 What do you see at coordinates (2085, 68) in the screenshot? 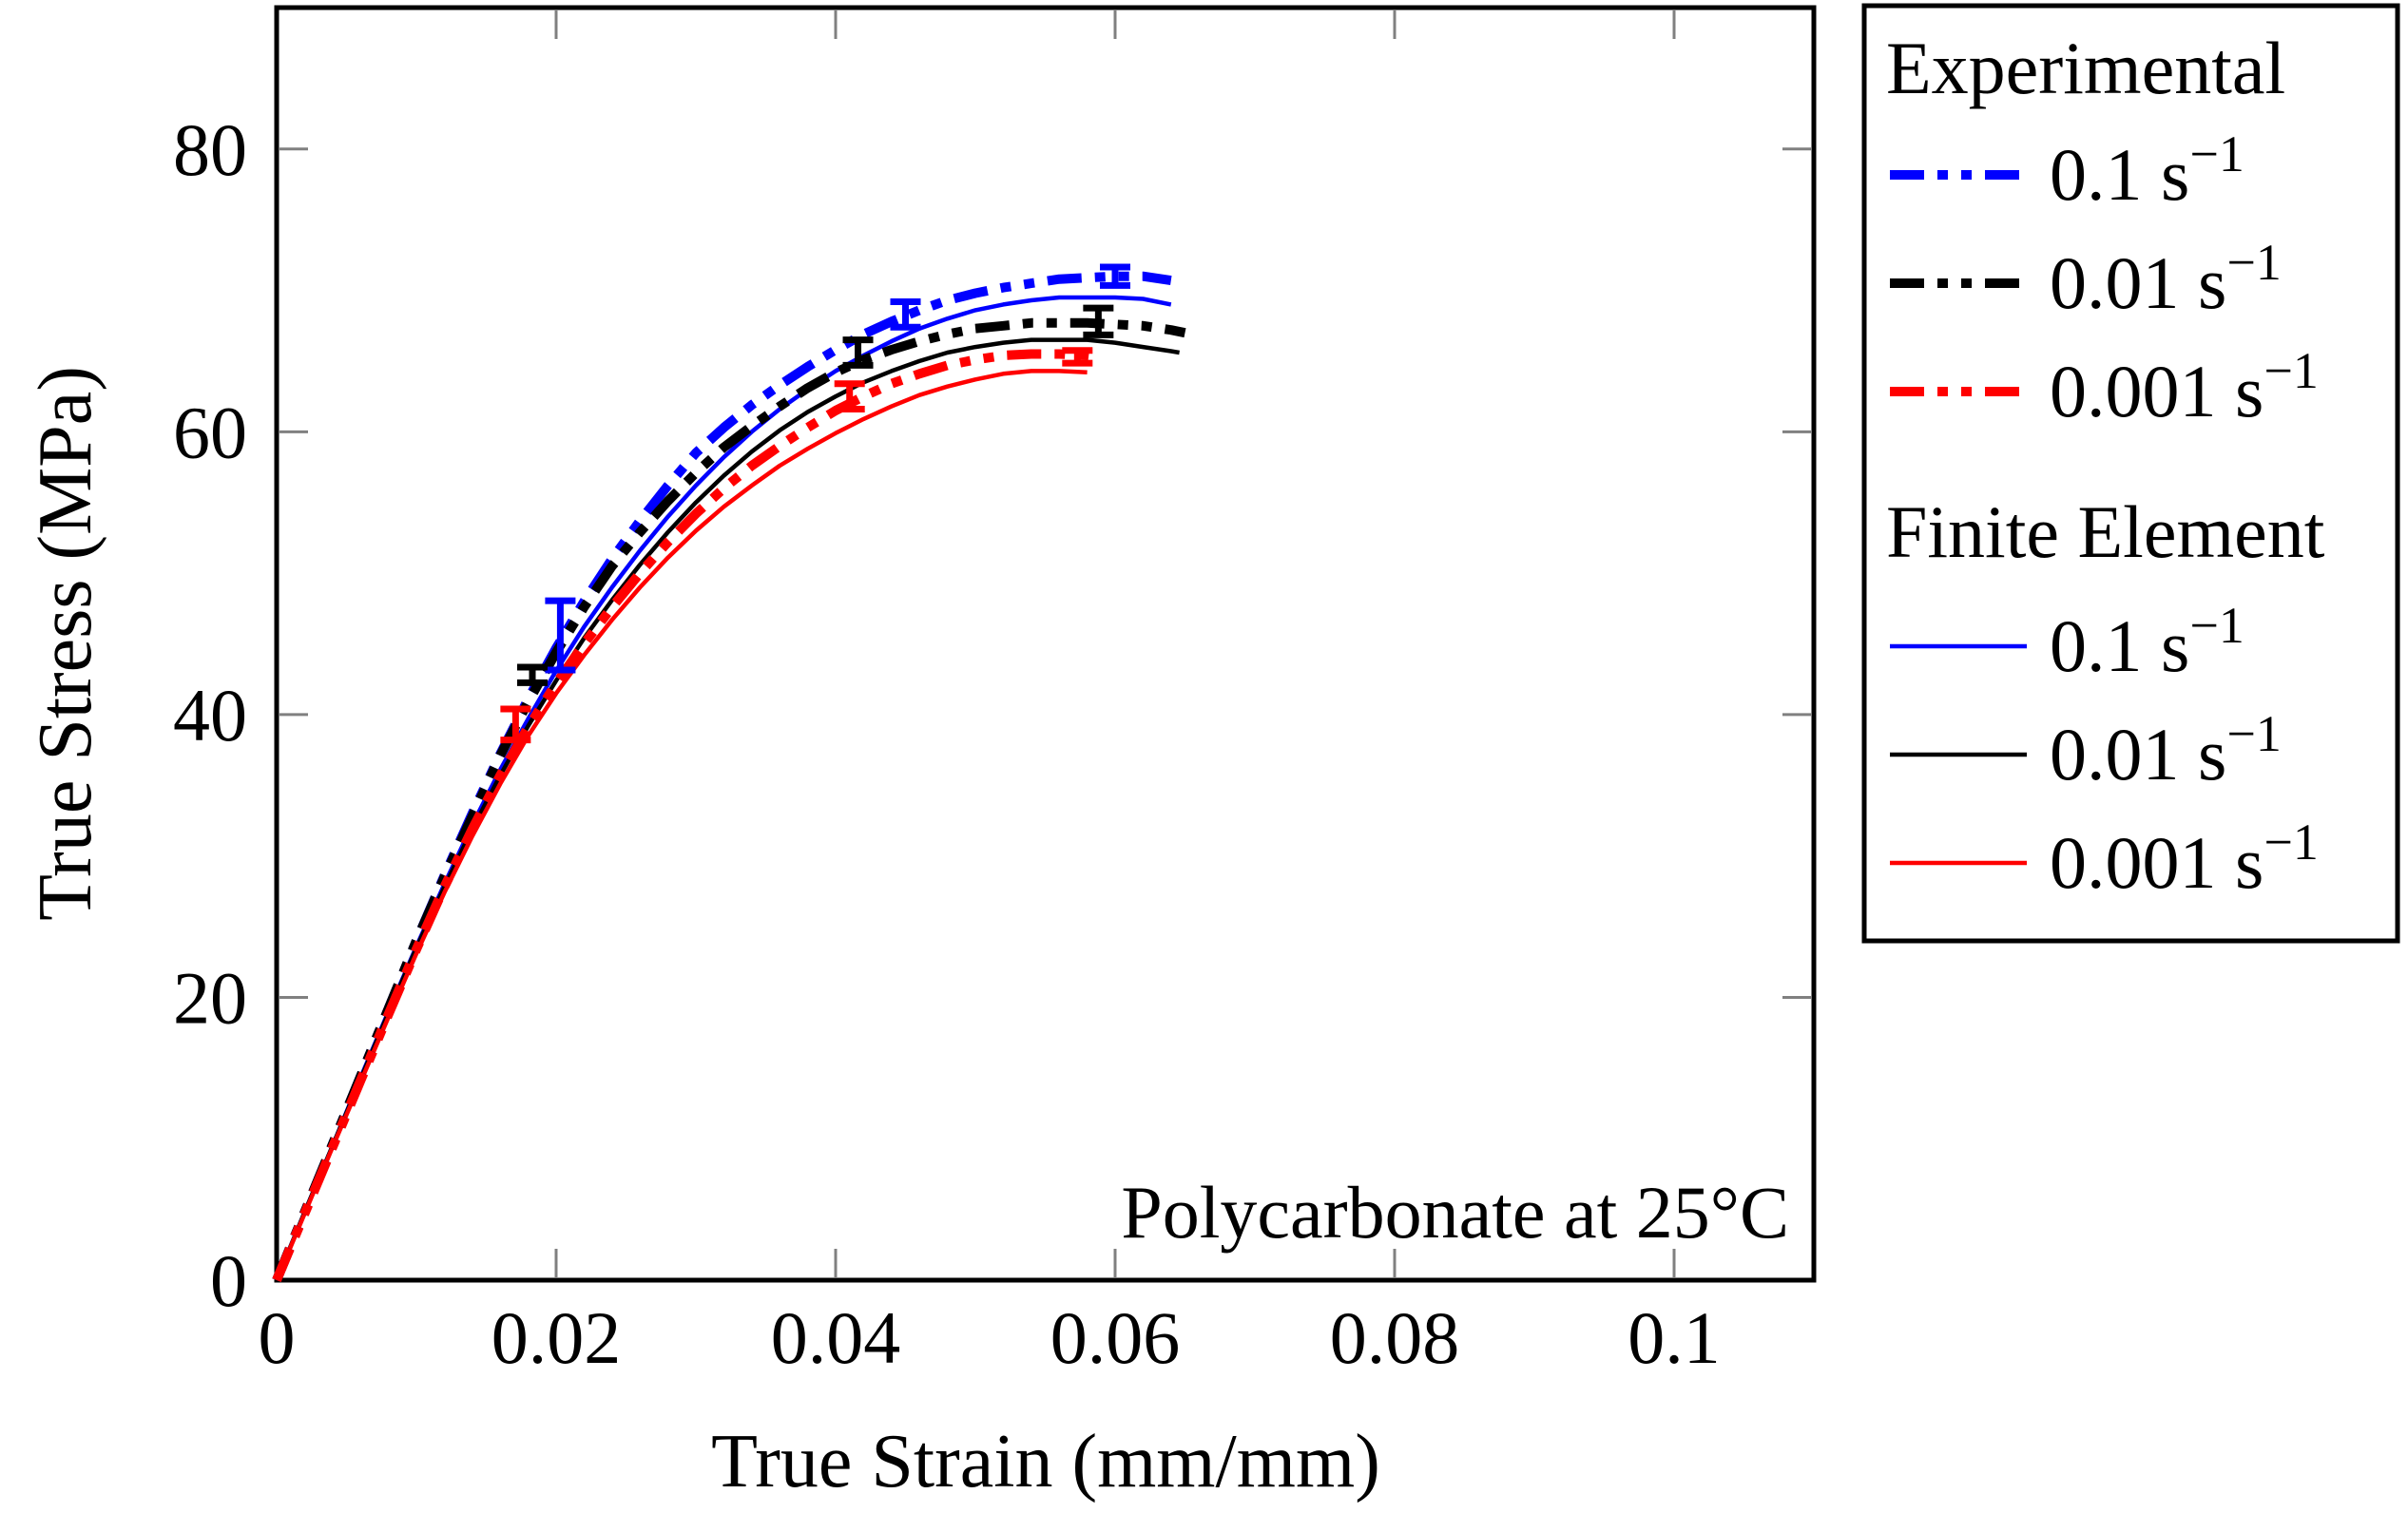
I see `legend-section-title-experimental: Experimental` at bounding box center [2085, 68].